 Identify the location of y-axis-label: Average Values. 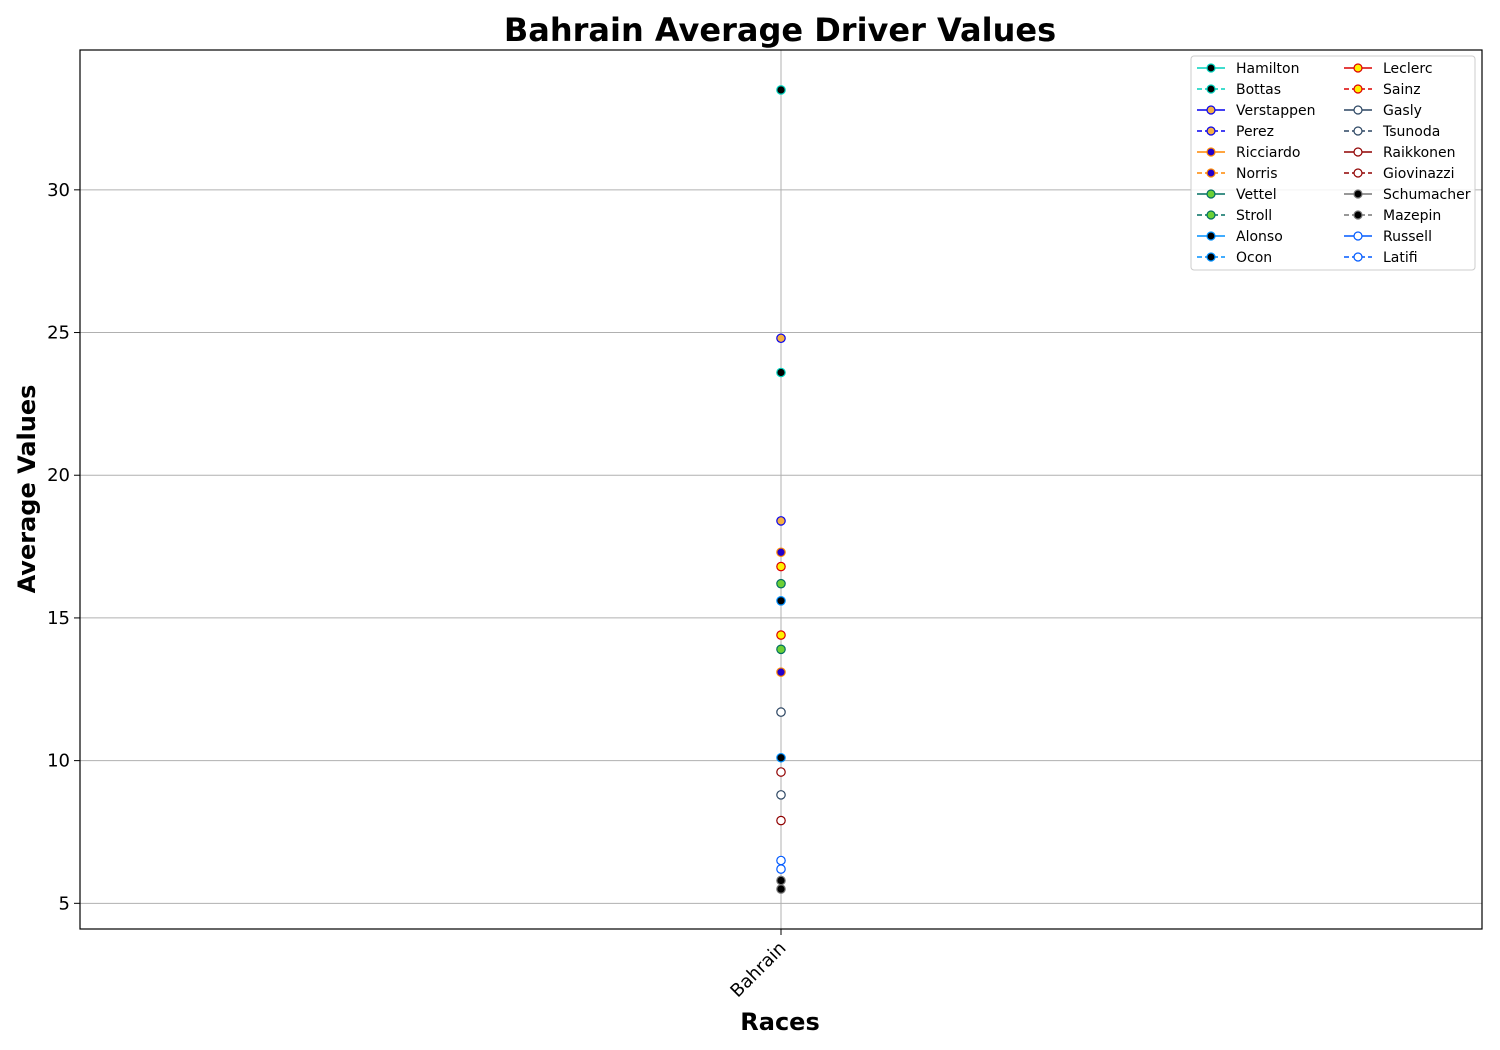
(27, 489).